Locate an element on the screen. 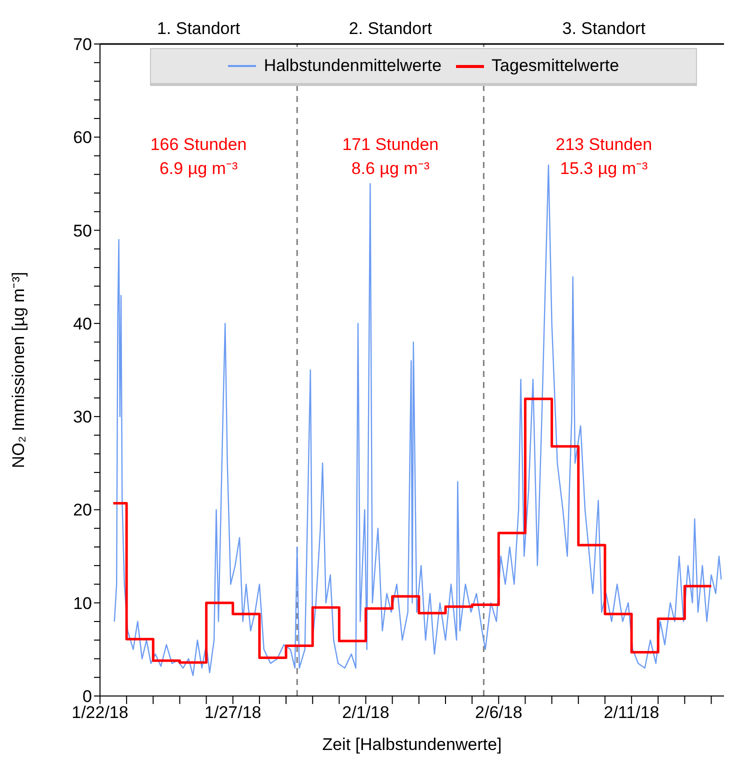 The image size is (731, 765). y-tick-label: 70 is located at coordinates (82, 44).